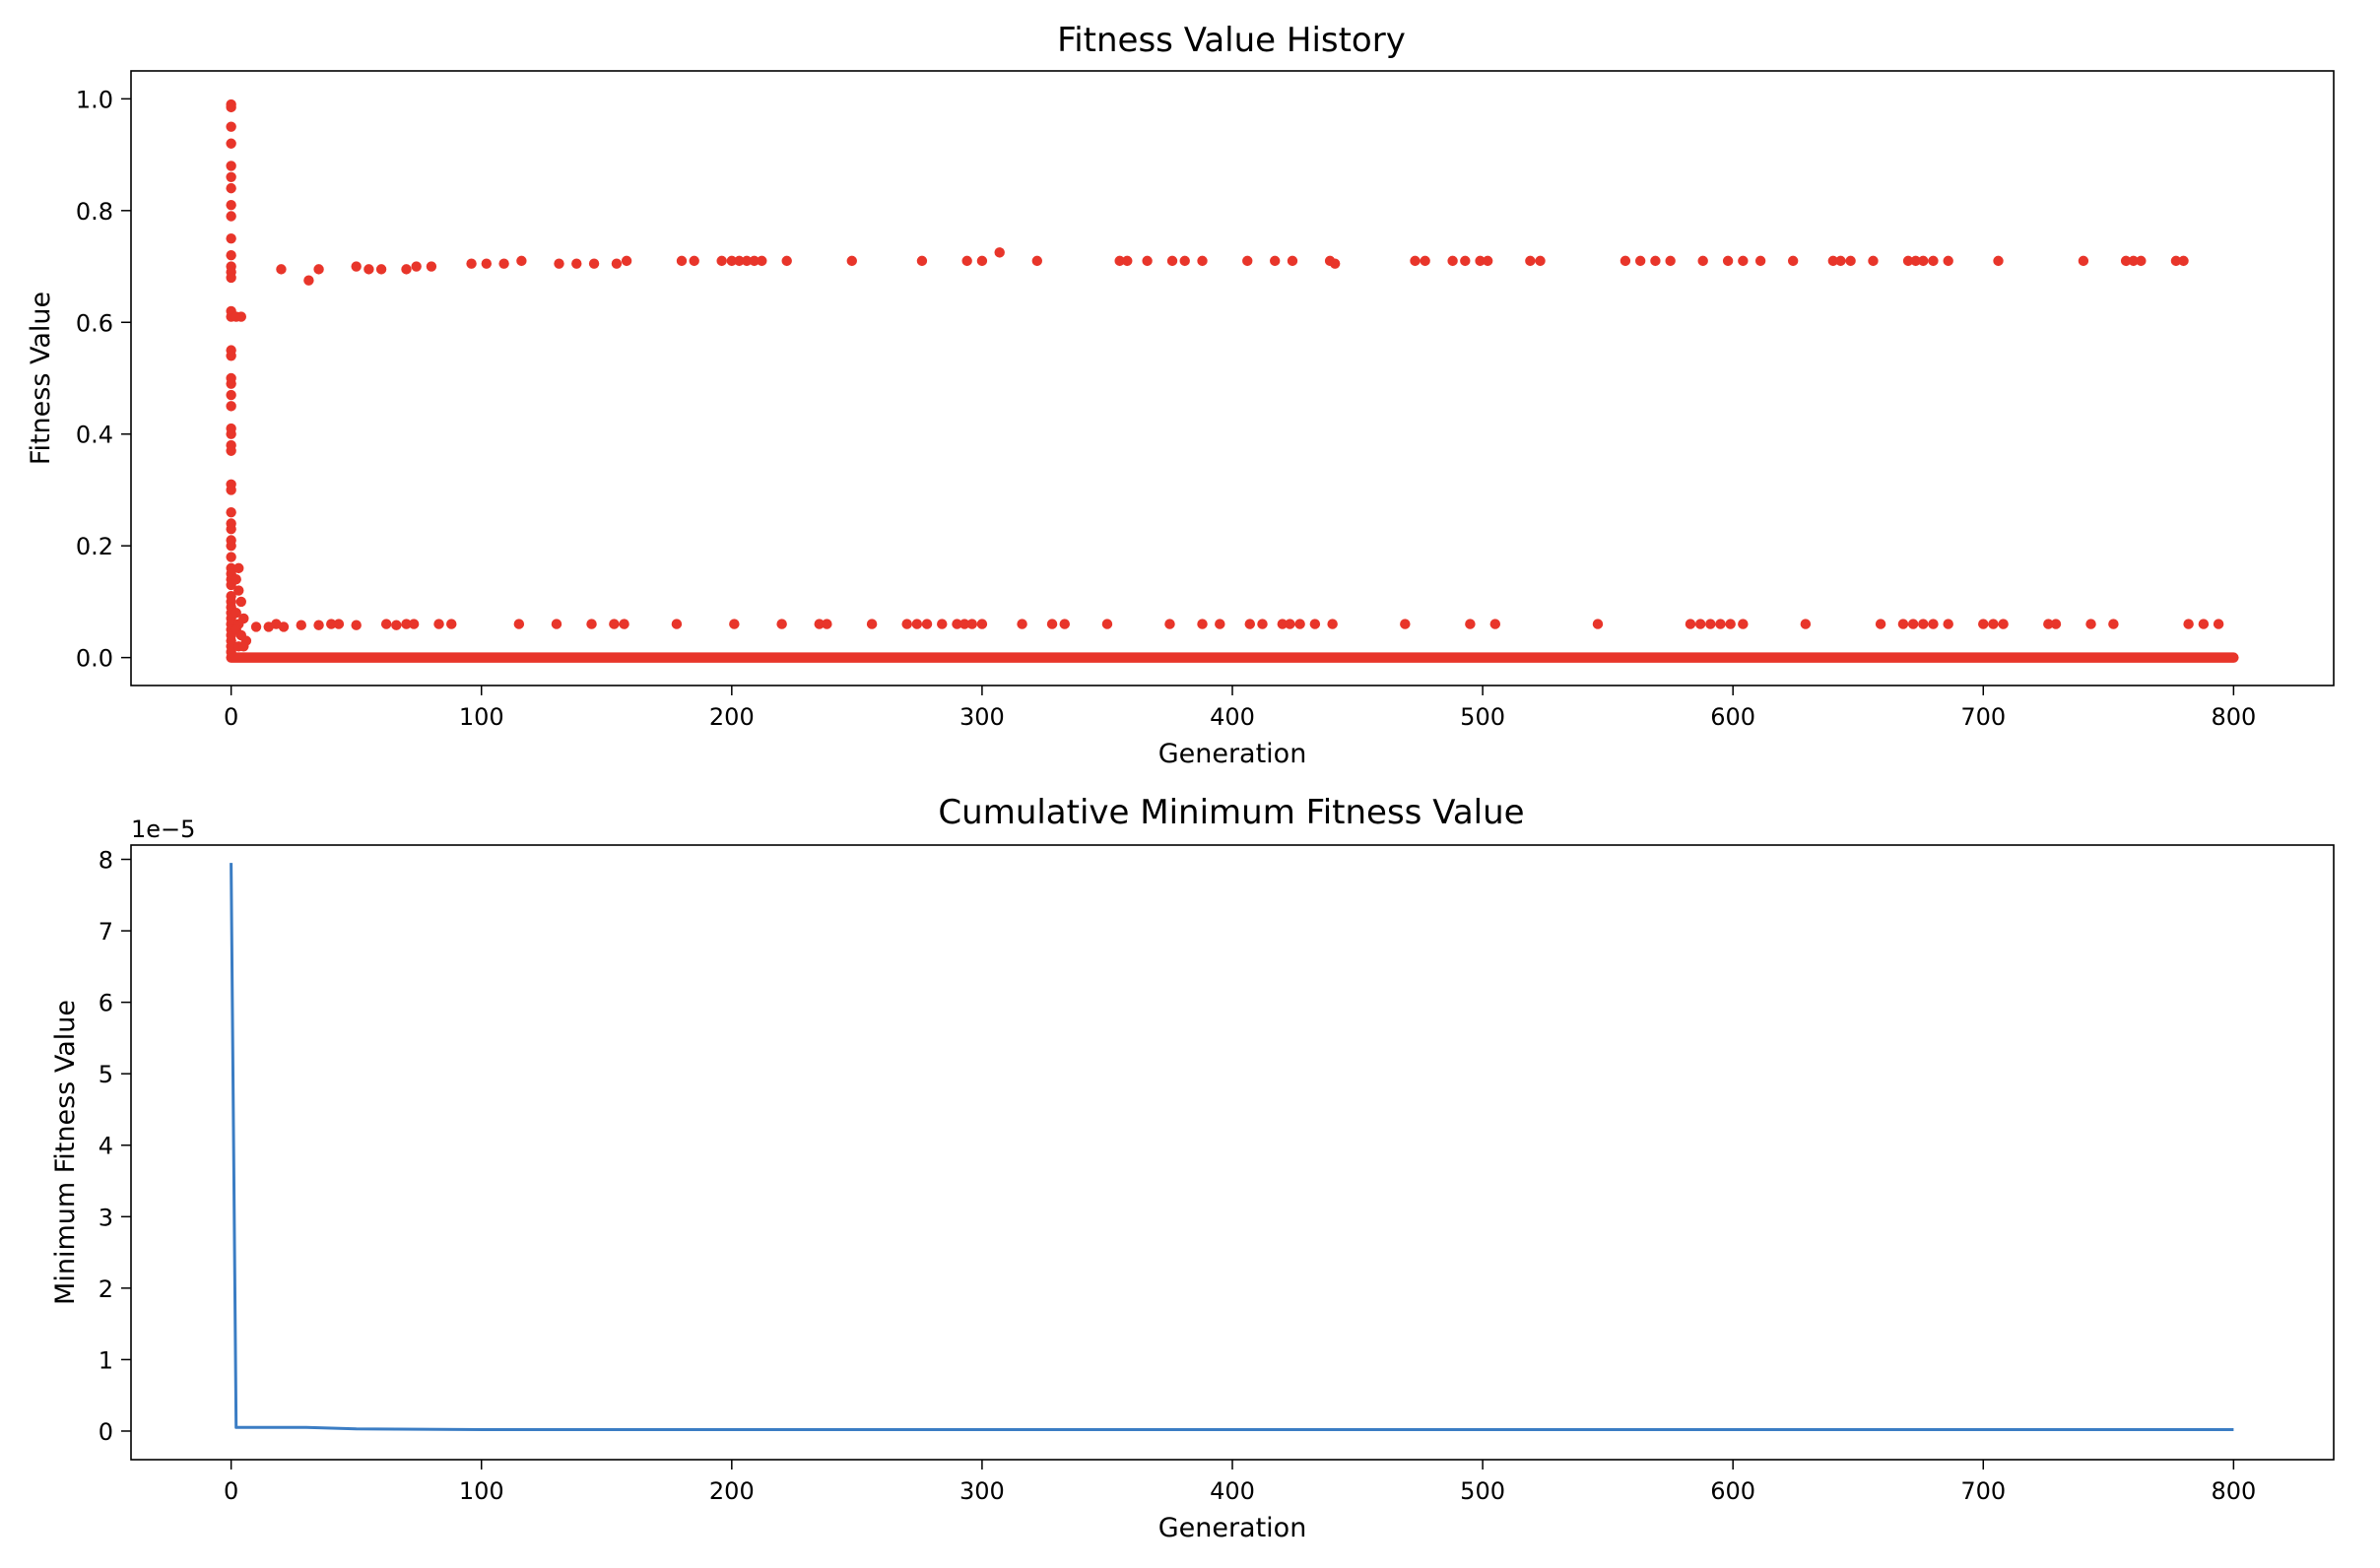 The width and height of the screenshot is (2380, 1568). I want to click on chart-1-x-axis-label: Generation, so click(1232, 754).